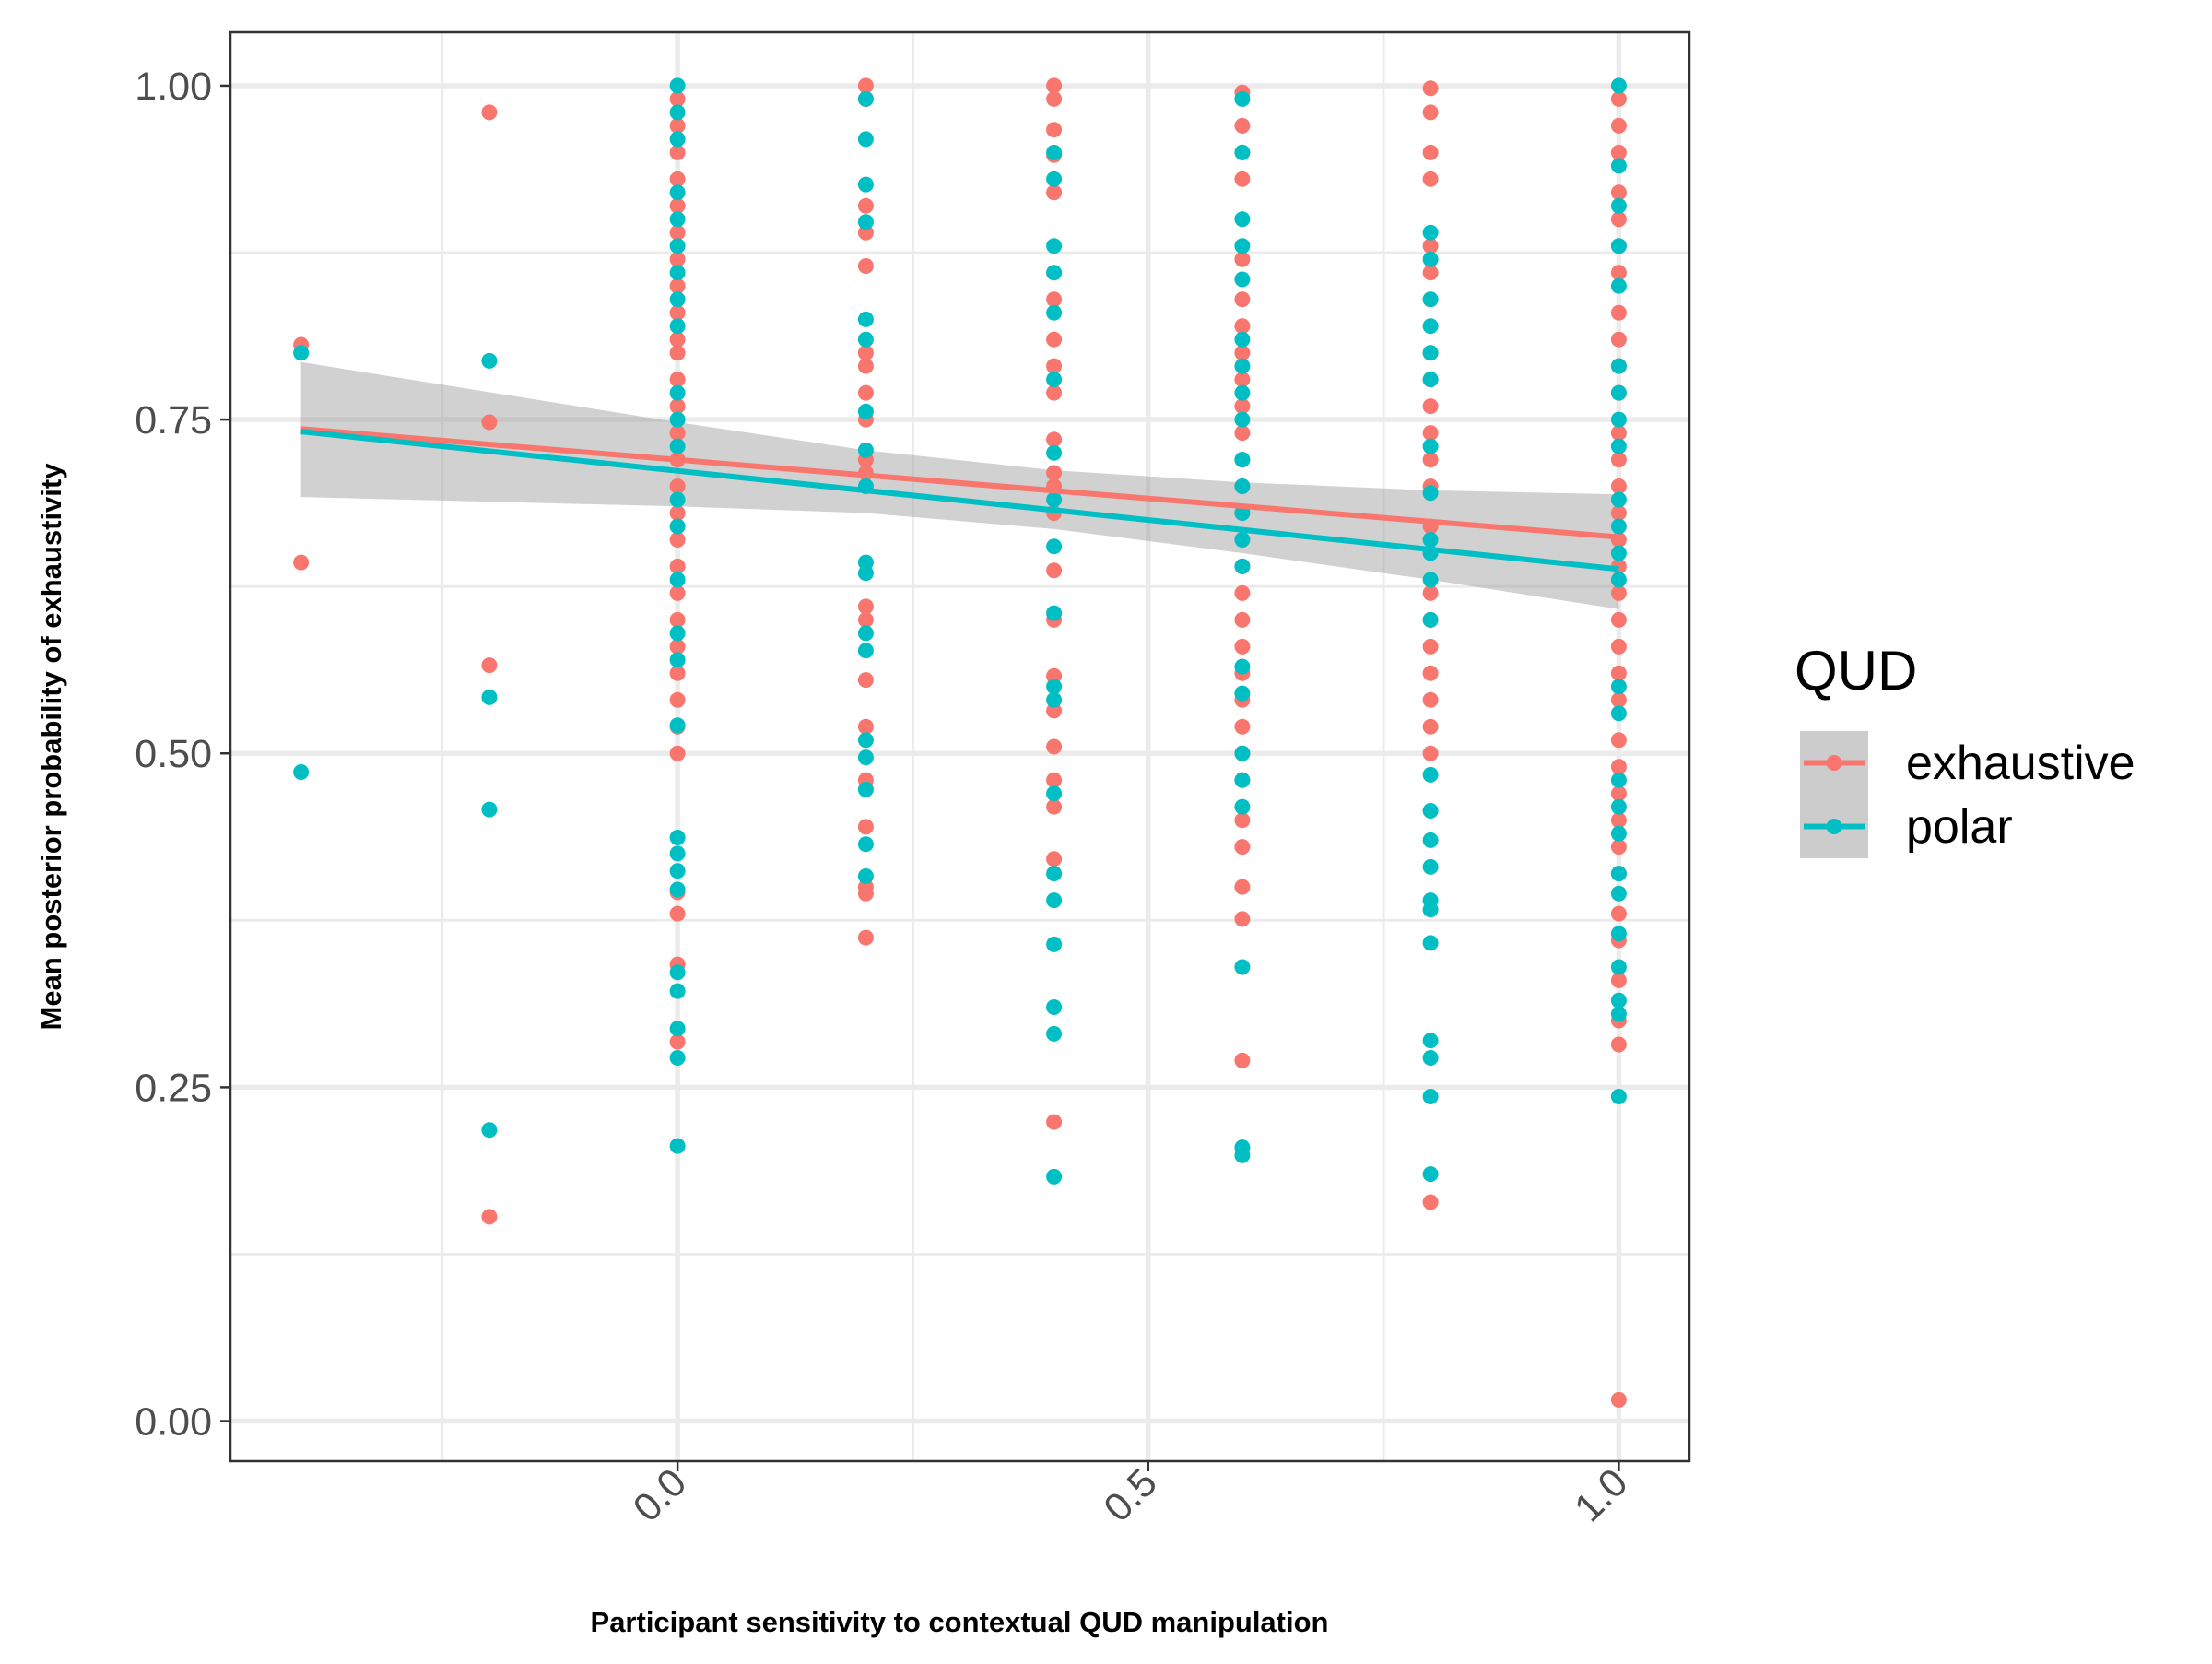  Describe the element at coordinates (1601, 1495) in the screenshot. I see `x-tick-label: 1.0` at that location.